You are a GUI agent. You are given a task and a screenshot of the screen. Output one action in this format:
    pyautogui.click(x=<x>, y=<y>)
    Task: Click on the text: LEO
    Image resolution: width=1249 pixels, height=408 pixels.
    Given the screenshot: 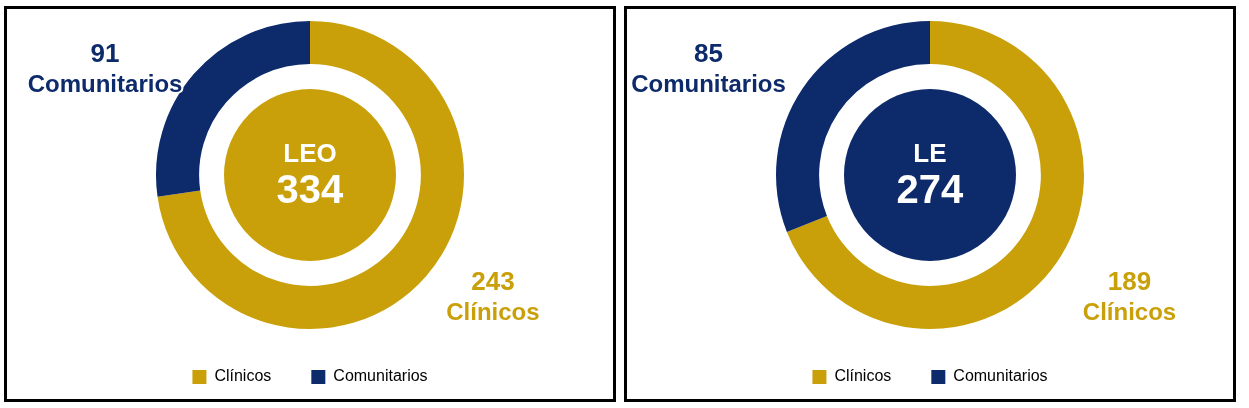 What is the action you would take?
    pyautogui.click(x=310, y=152)
    